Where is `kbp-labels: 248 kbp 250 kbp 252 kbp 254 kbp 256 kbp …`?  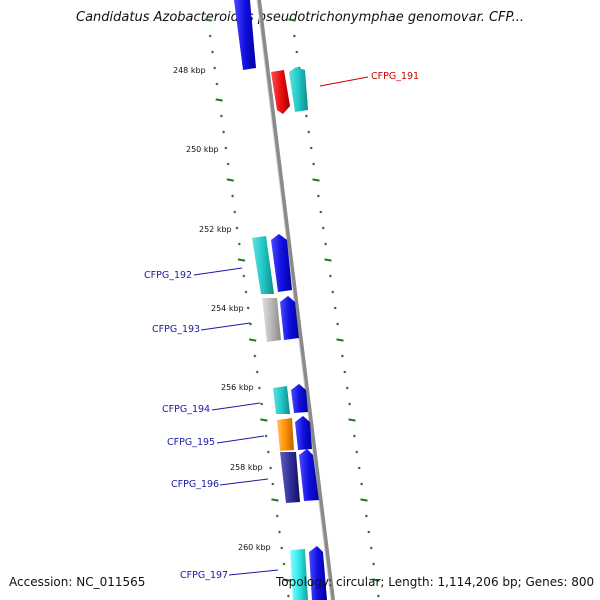 kbp-labels: 248 kbp 250 kbp 252 kbp 254 kbp 256 kbp … is located at coordinates (222, 309).